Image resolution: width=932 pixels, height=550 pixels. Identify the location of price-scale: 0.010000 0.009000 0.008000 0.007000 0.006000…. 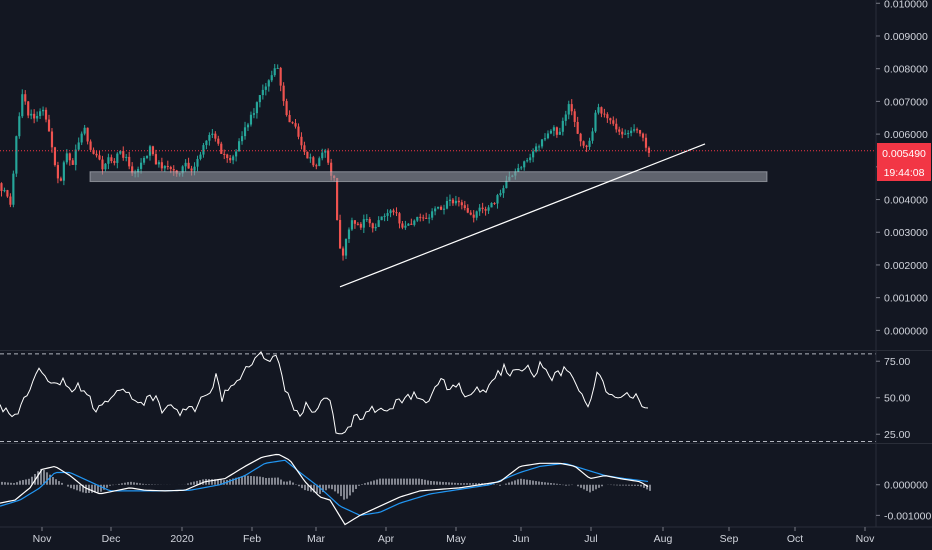
(903, 261).